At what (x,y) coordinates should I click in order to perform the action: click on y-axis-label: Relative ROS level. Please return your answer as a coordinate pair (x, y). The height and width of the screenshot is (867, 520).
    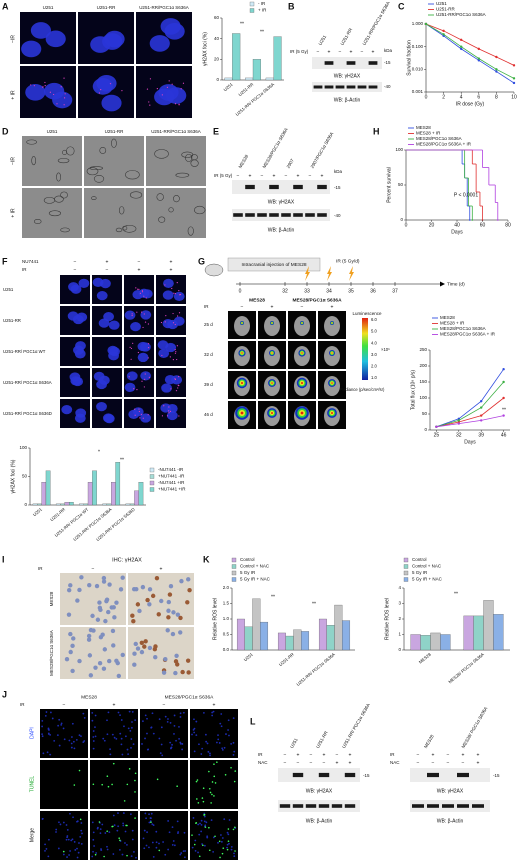
    Looking at the image, I should click on (387, 619).